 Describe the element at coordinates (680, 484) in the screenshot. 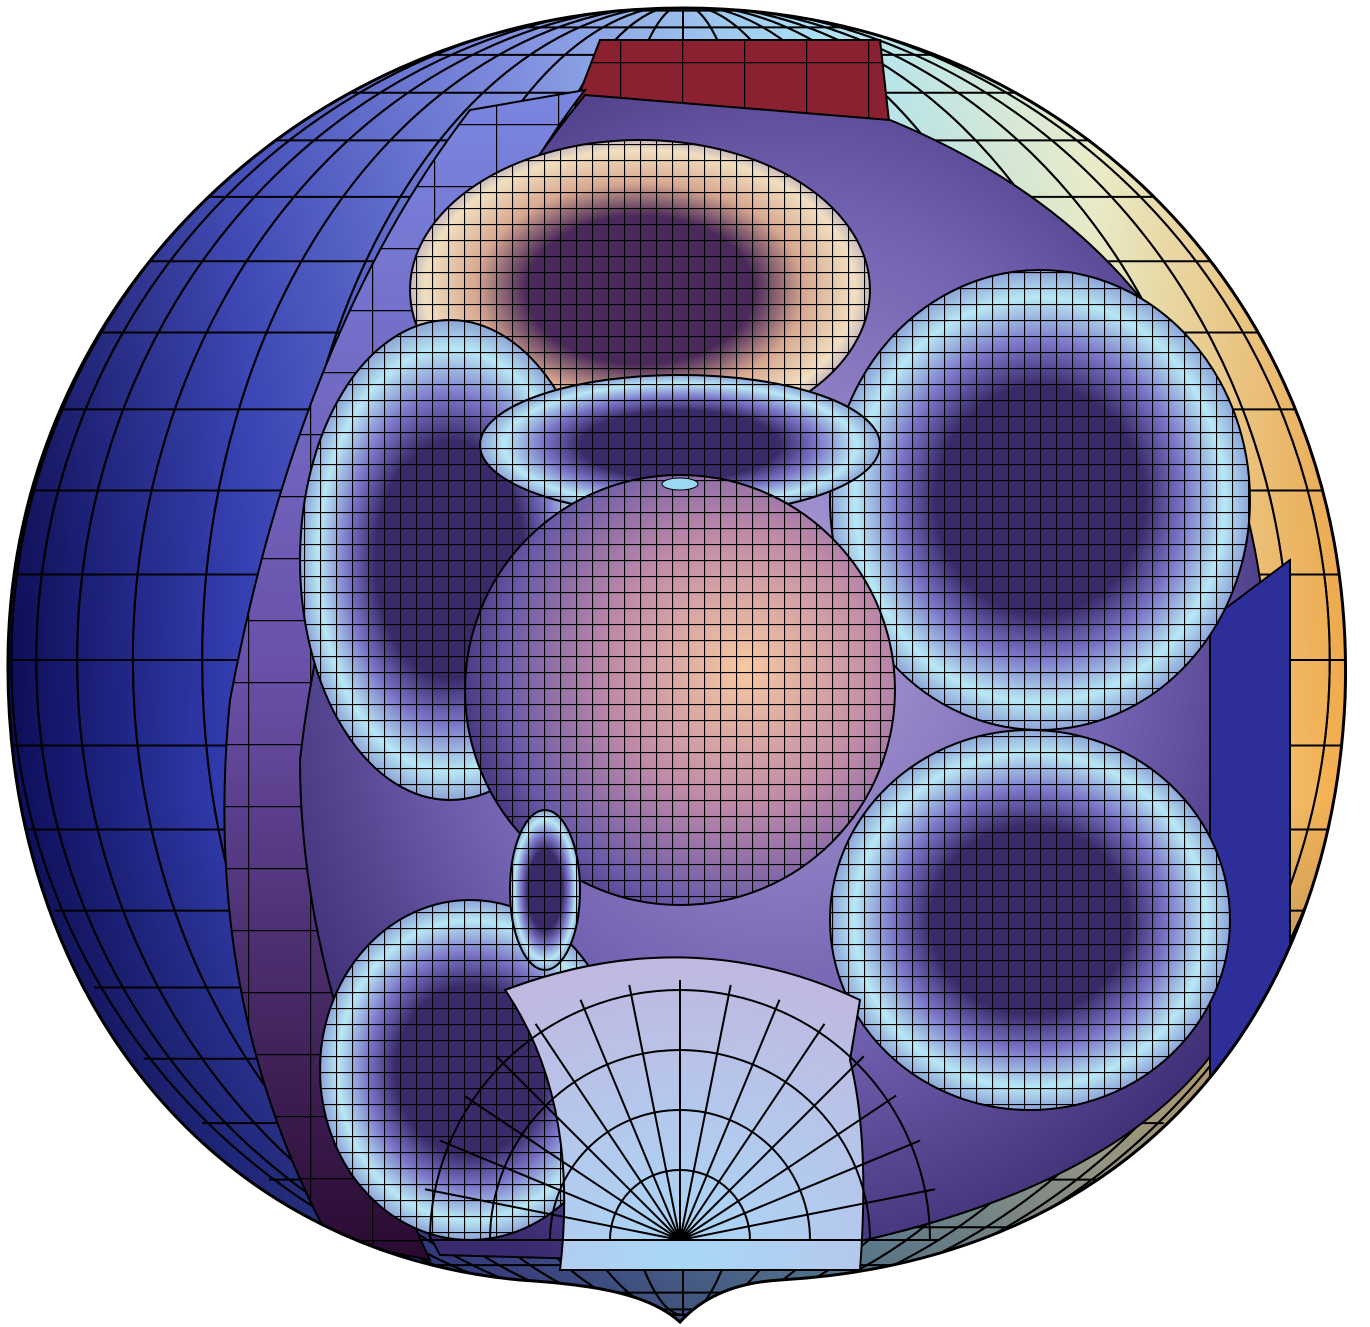

I see `pole` at that location.